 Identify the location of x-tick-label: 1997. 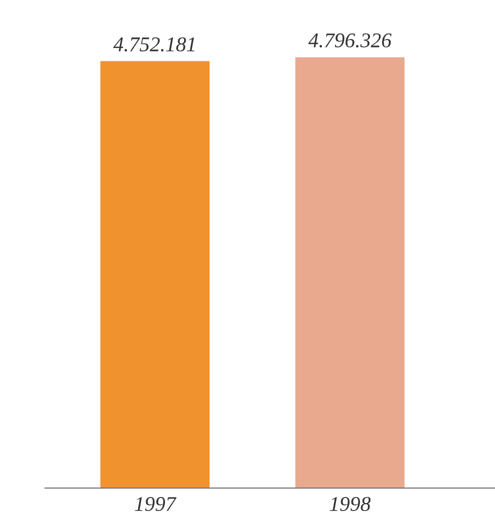
(155, 504).